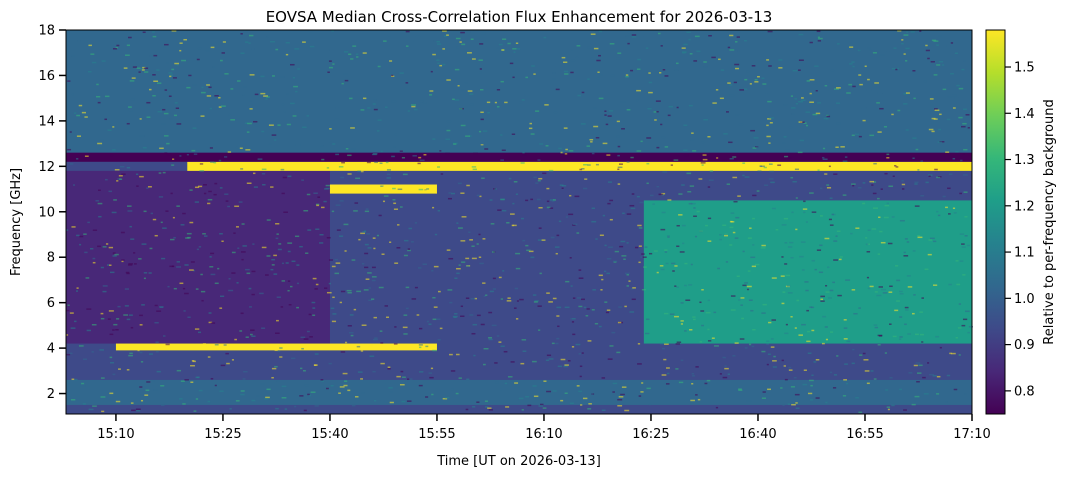  What do you see at coordinates (46, 31) in the screenshot?
I see `y-tick-label: 18` at bounding box center [46, 31].